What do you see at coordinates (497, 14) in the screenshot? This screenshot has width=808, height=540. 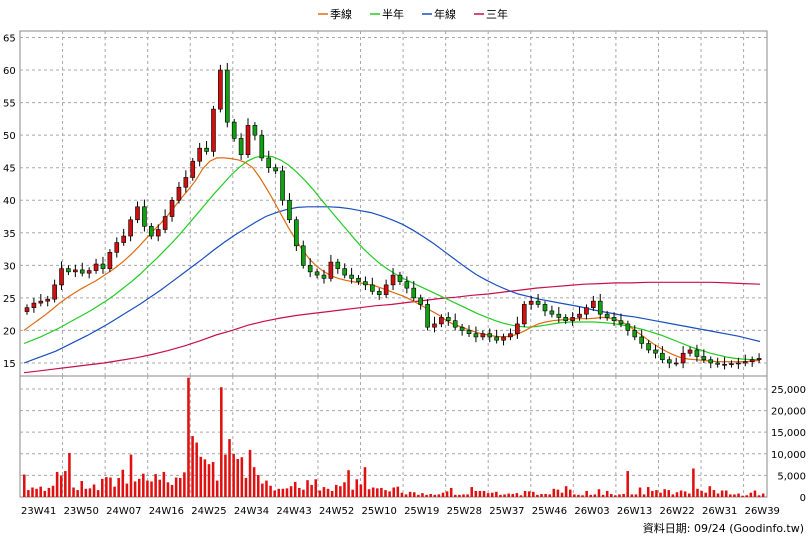 I see `legend-label-3: 三年` at bounding box center [497, 14].